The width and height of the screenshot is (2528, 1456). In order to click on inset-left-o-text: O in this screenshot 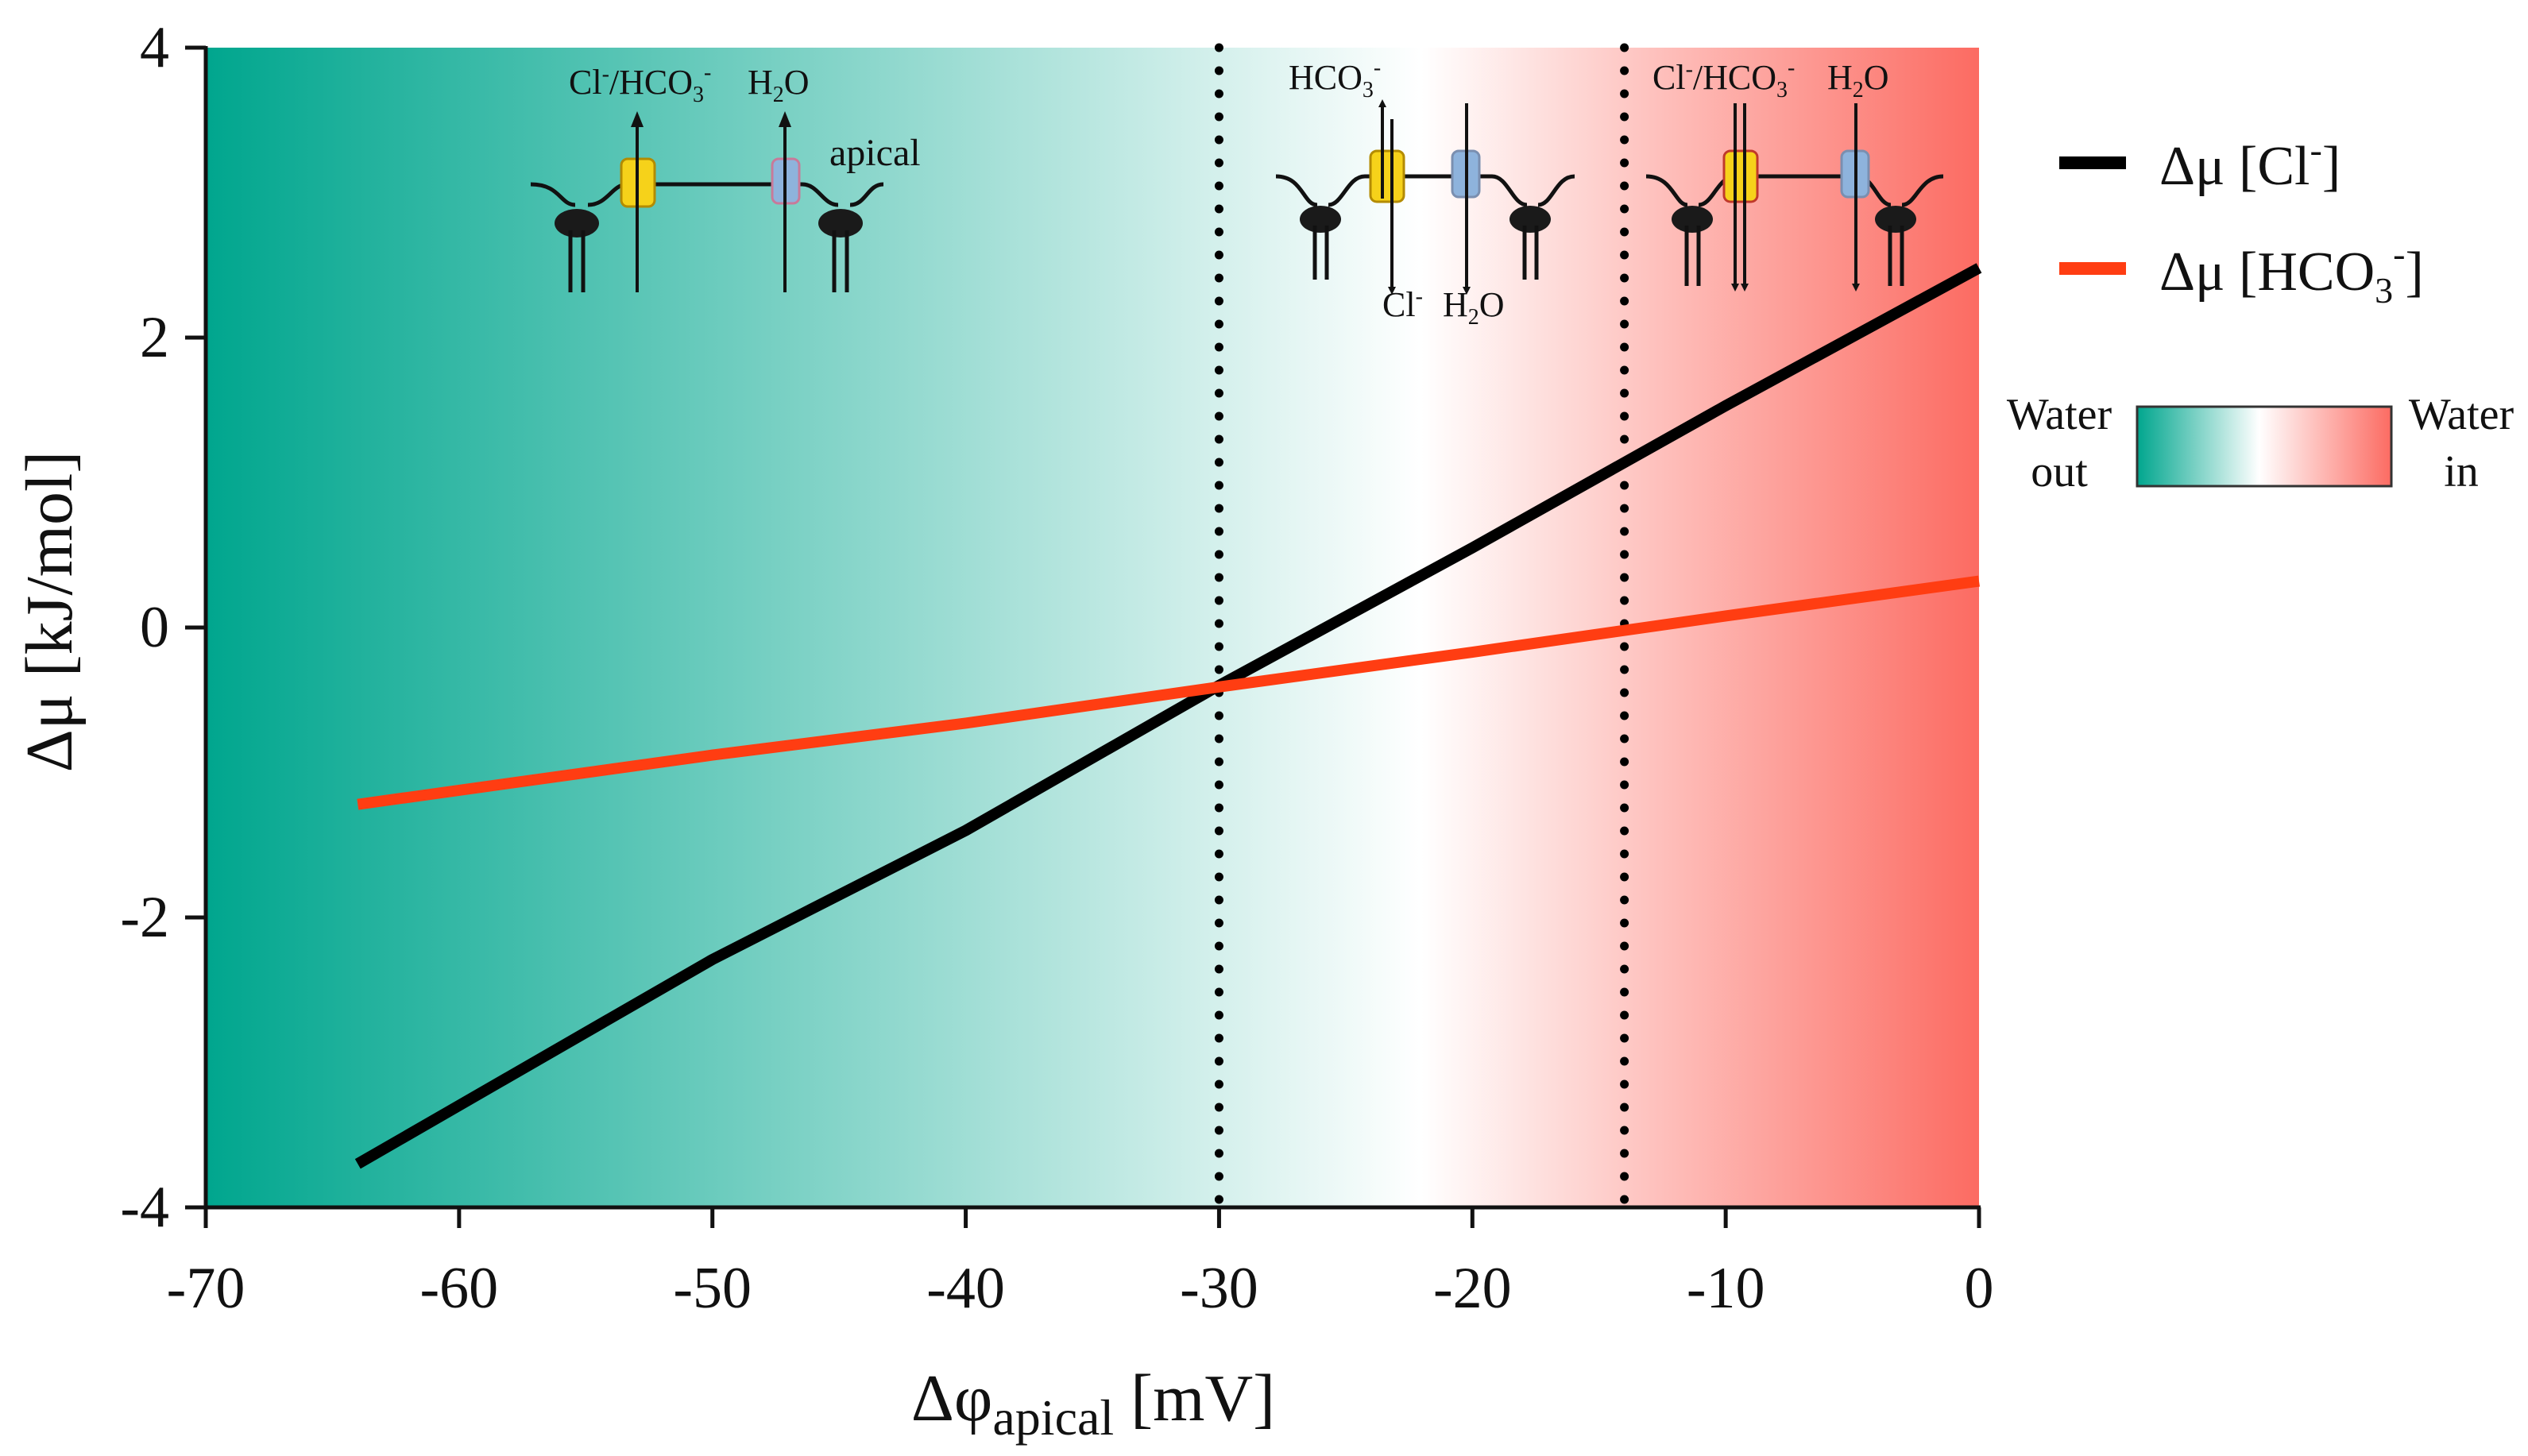, I will do `click(797, 82)`.